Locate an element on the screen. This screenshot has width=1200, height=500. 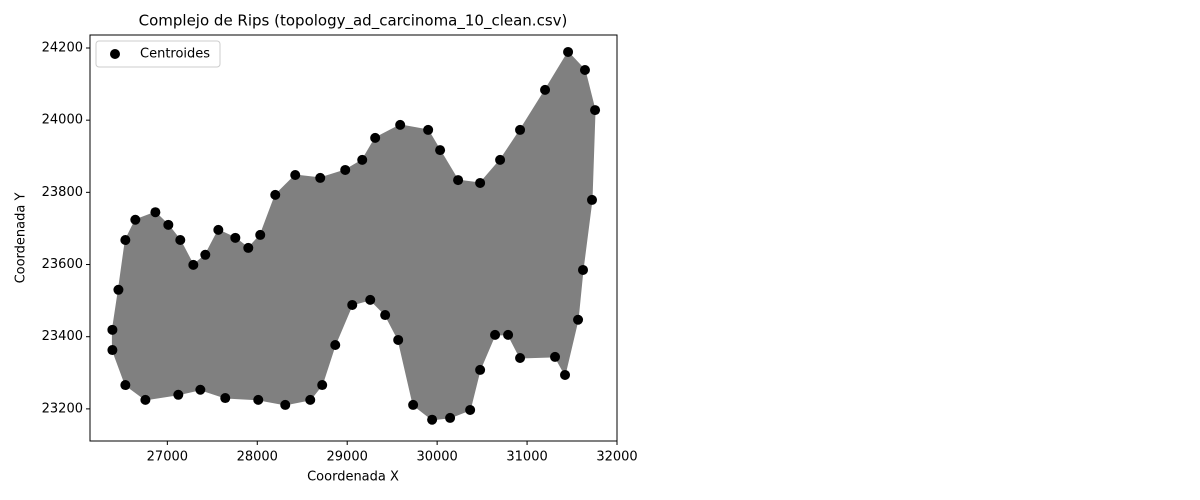
x-tick-label: 29000 is located at coordinates (347, 457).